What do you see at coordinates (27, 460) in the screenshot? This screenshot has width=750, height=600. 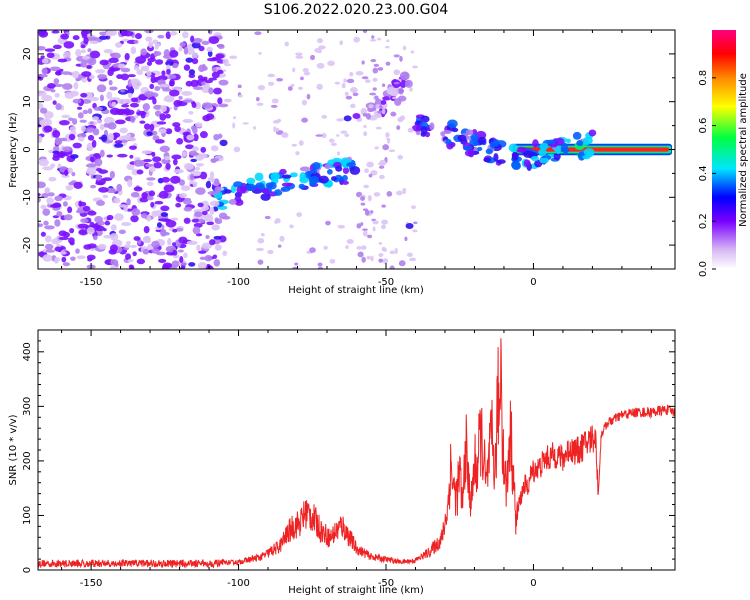 I see `snr-y-tick-label: 200` at bounding box center [27, 460].